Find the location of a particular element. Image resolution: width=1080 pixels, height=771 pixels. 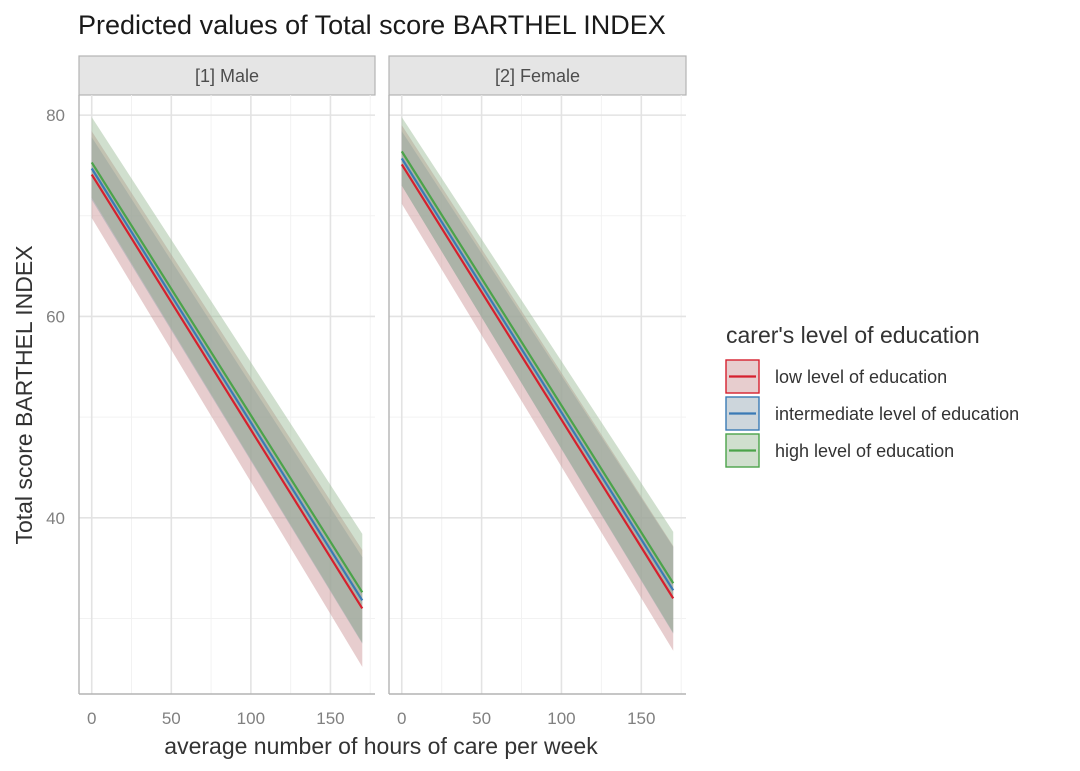

y-axis: 40 60 80 is located at coordinates (55, 317).